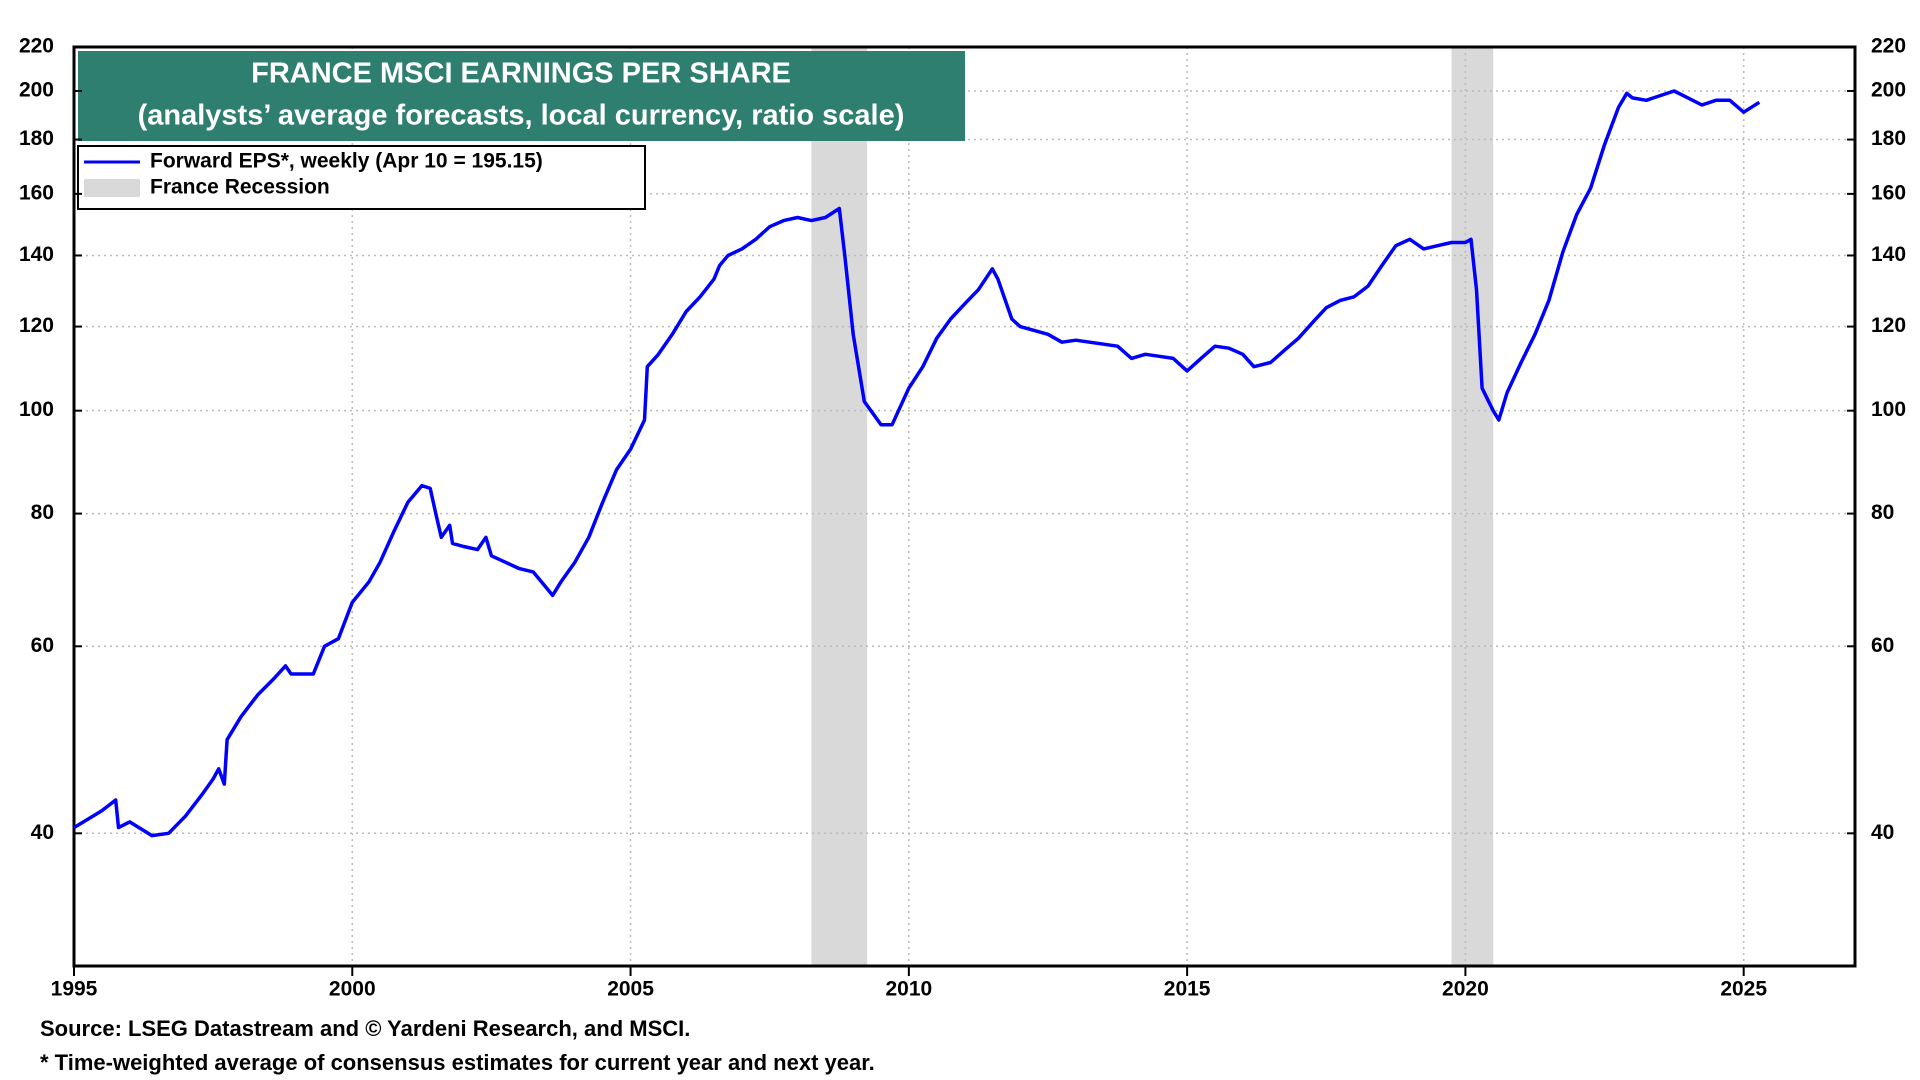 The height and width of the screenshot is (1080, 1920). I want to click on y2-tick-label: 80, so click(1882, 512).